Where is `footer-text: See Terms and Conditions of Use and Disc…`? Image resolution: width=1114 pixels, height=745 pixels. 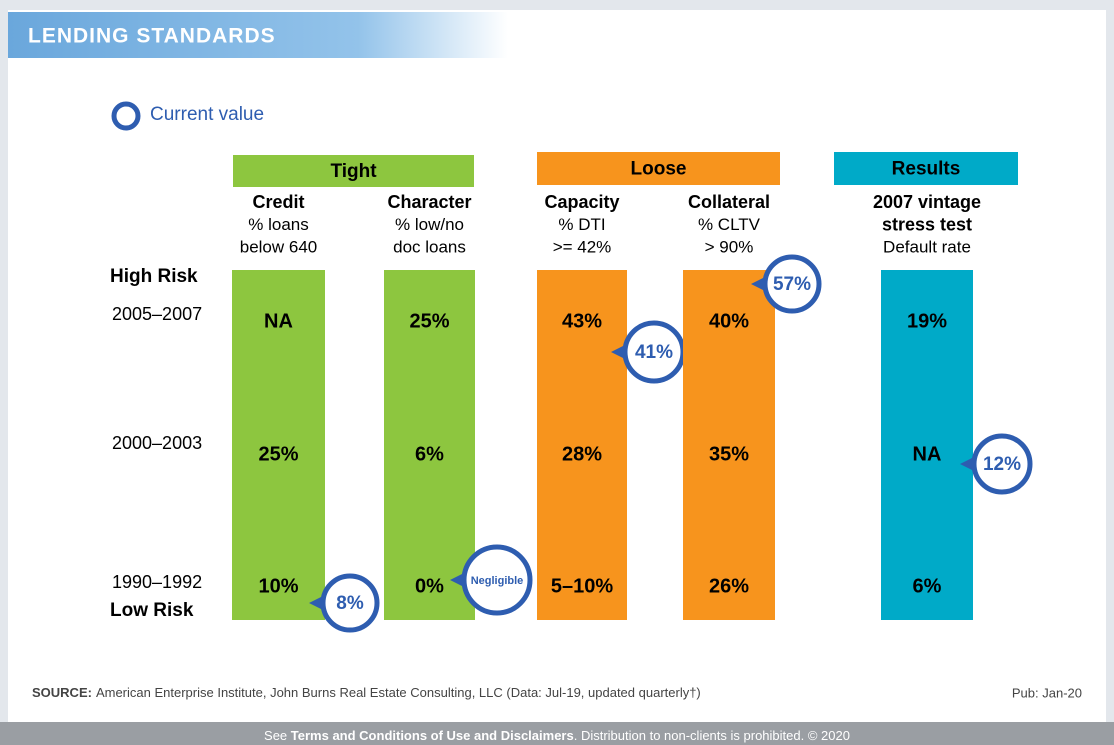
footer-text: See Terms and Conditions of Use and Disc… is located at coordinates (557, 735).